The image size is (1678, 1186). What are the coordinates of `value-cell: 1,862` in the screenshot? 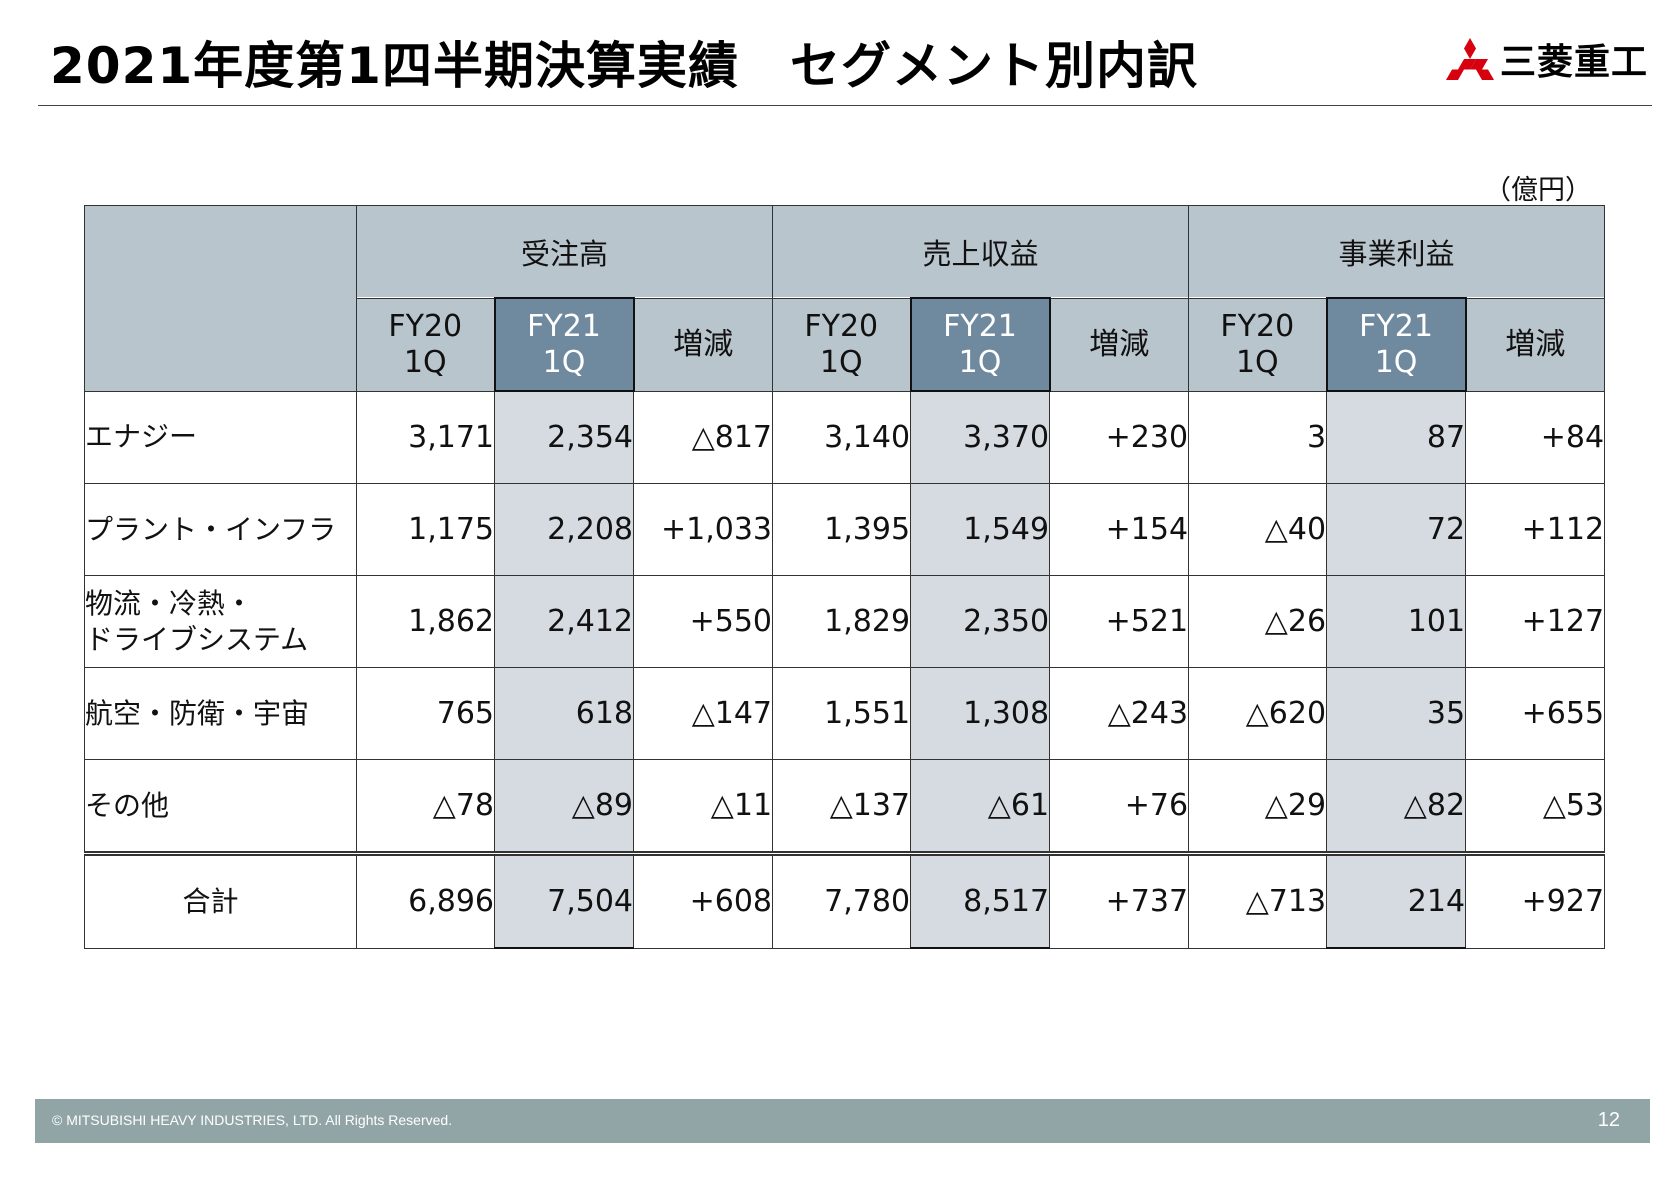 It's located at (425, 621).